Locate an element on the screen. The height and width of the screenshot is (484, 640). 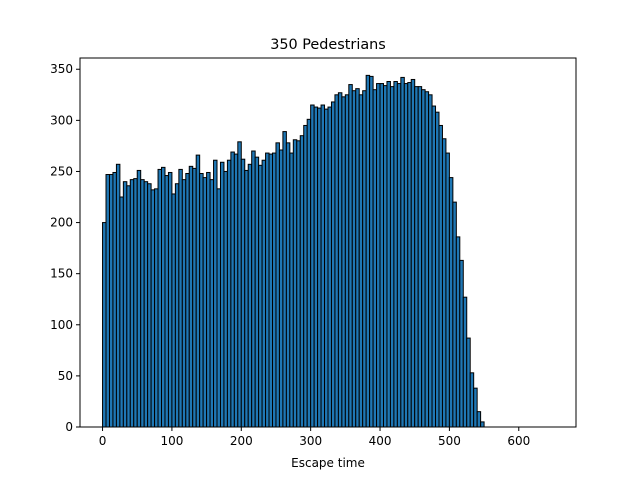
y-tick-label: 300 is located at coordinates (61, 120).